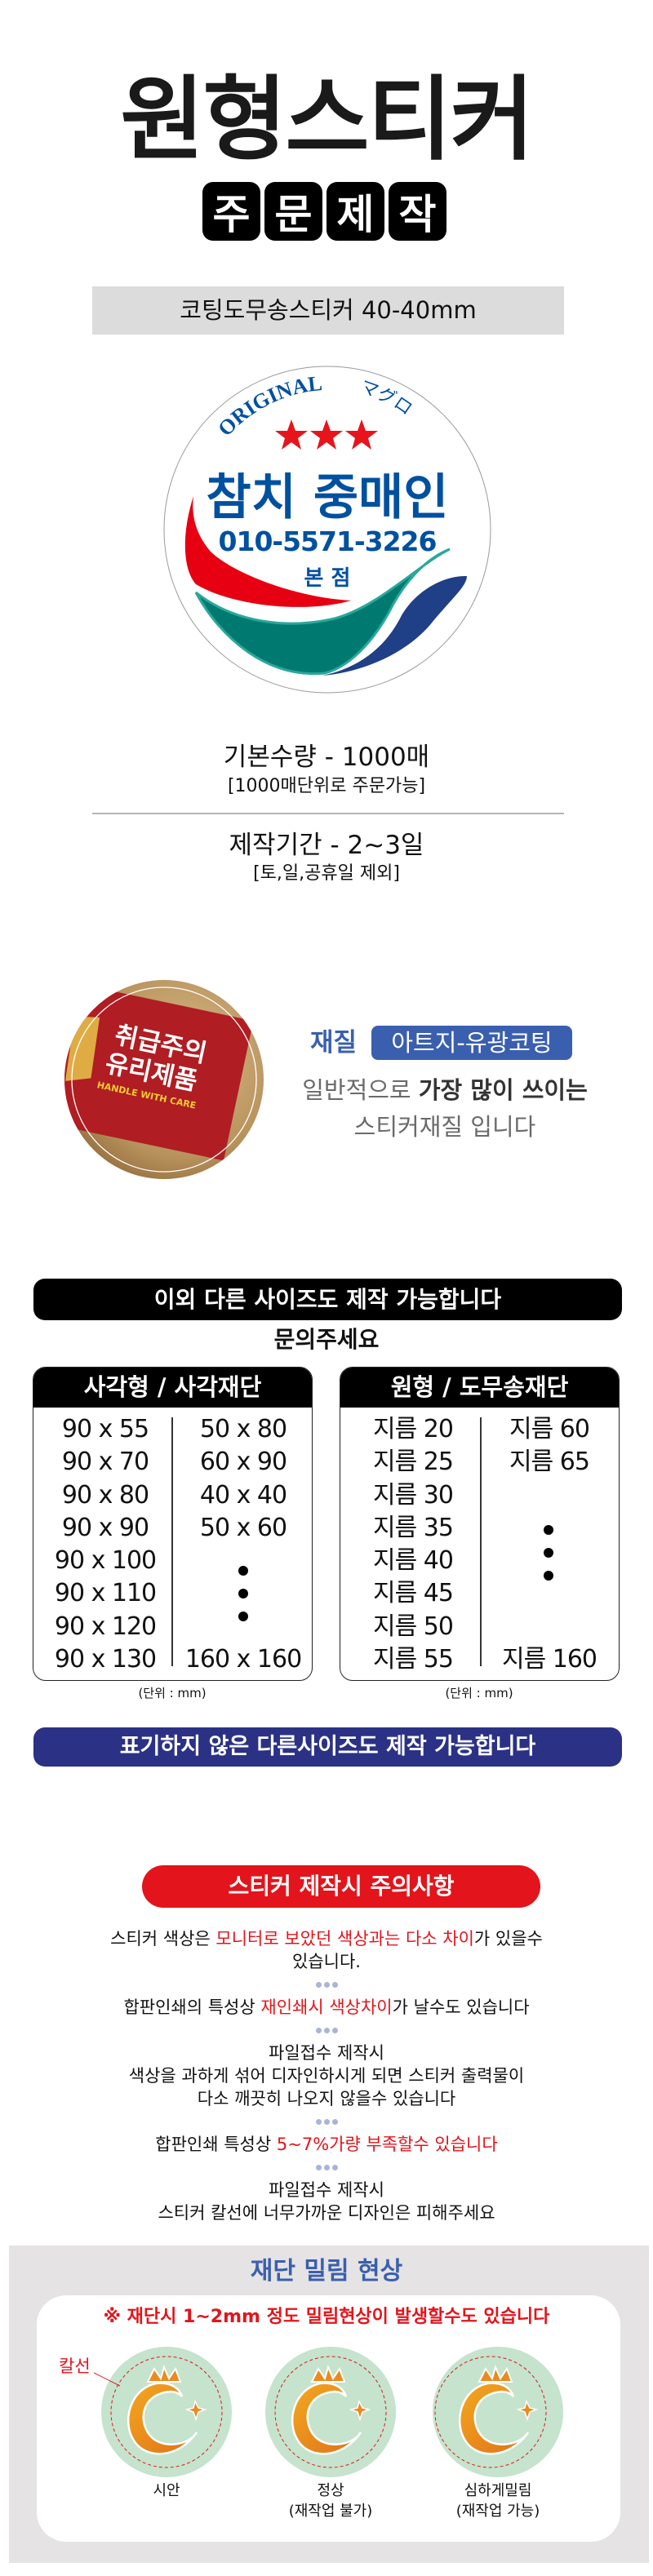 The width and height of the screenshot is (653, 2576). Describe the element at coordinates (243, 1429) in the screenshot. I see `size-cell: 50 x 80` at that location.